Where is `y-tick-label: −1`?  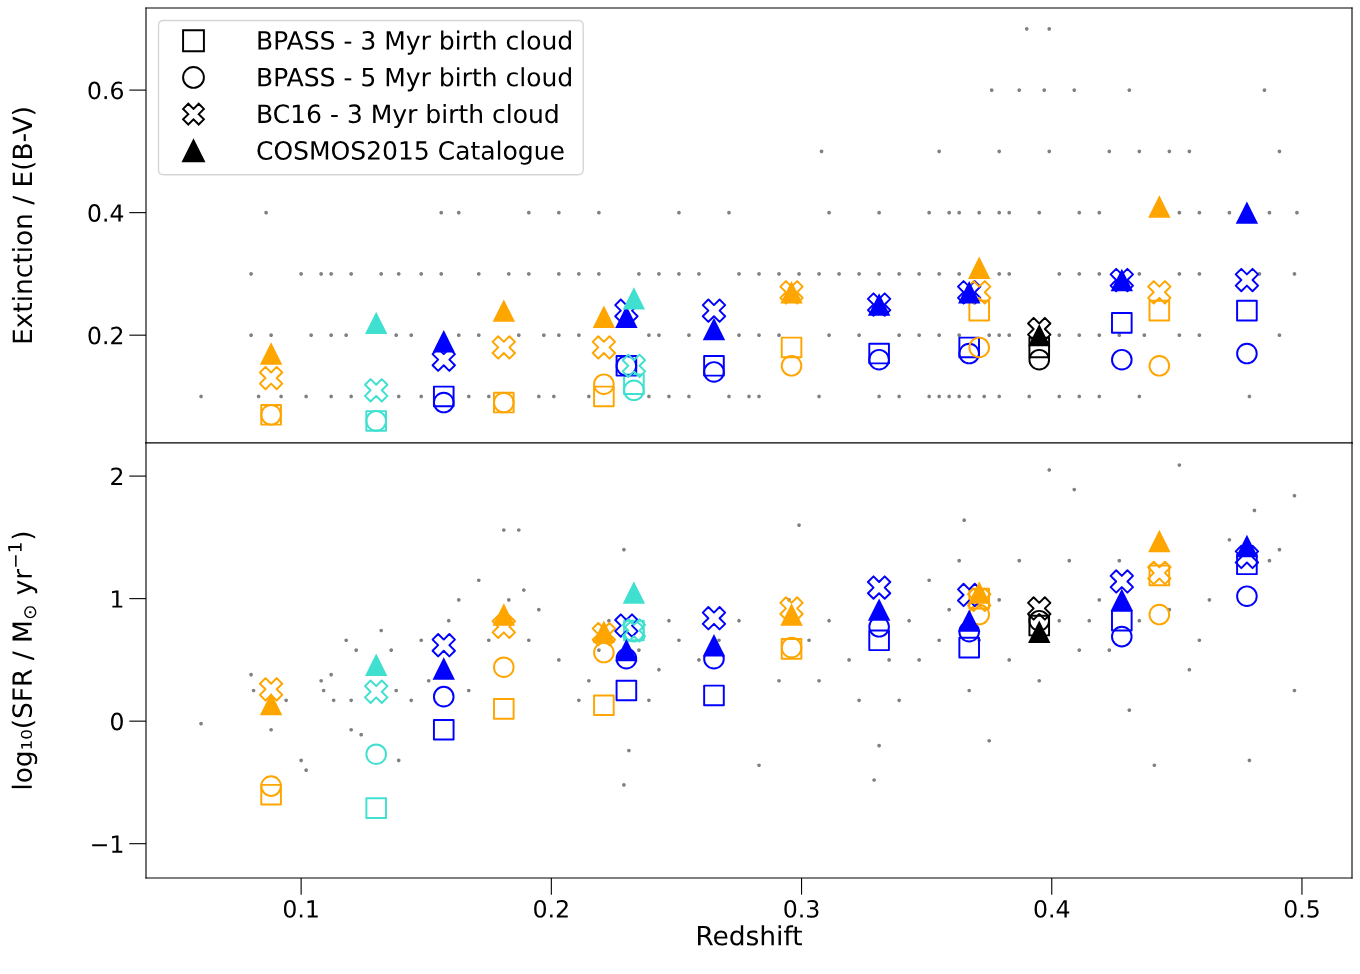 y-tick-label: −1 is located at coordinates (107, 844).